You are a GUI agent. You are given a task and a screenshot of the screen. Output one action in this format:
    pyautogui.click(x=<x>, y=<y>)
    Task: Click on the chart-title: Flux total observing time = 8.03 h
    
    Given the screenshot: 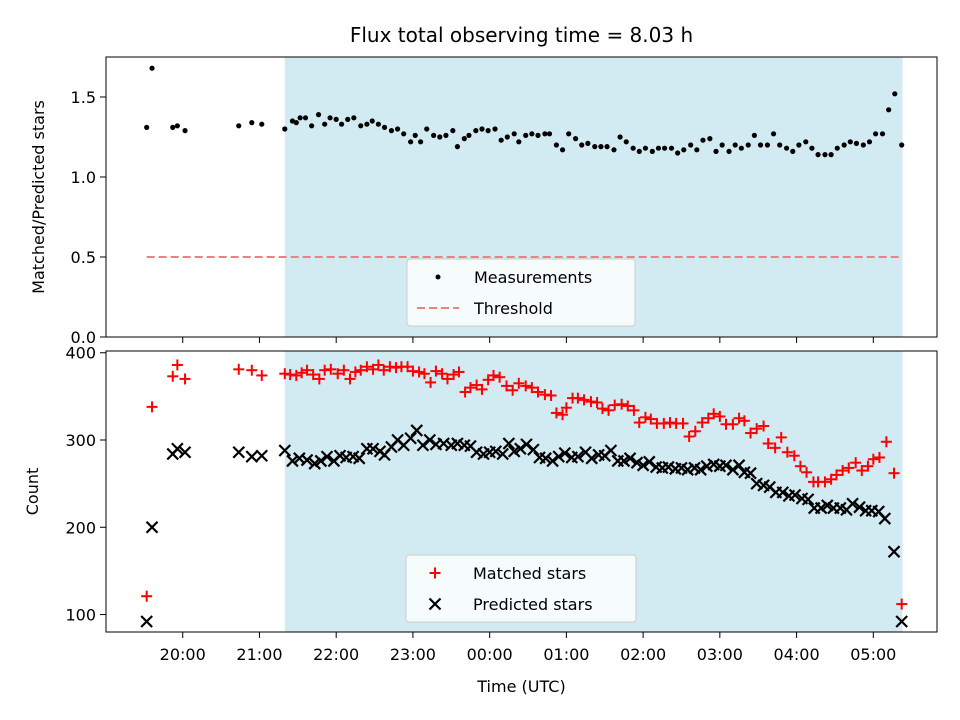 What is the action you would take?
    pyautogui.click(x=521, y=35)
    